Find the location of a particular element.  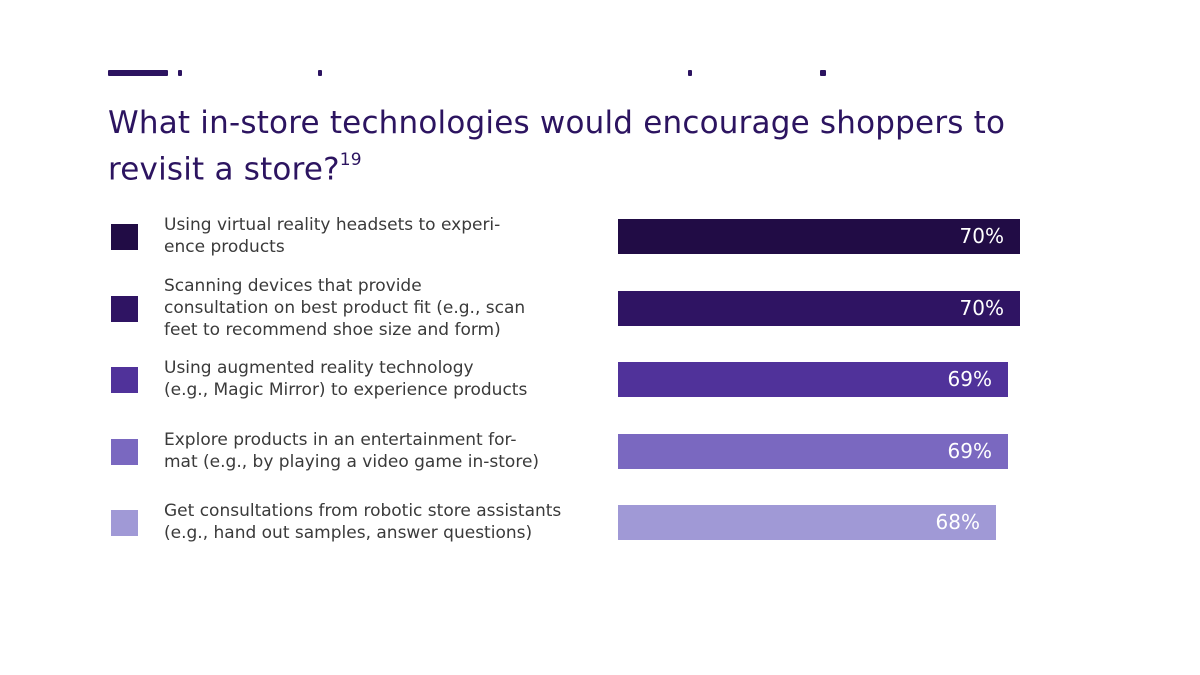

cropped-text-remnant is located at coordinates (468, 71).